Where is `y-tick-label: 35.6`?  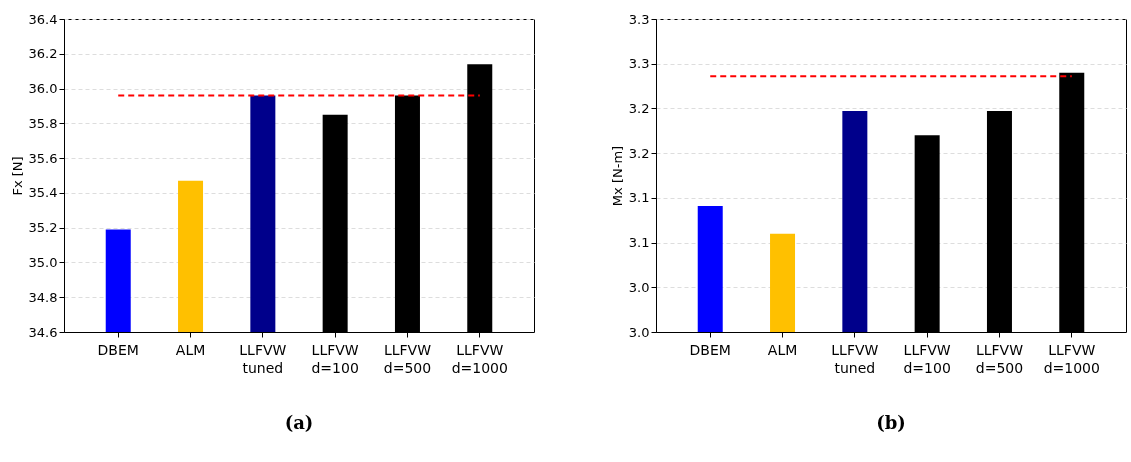 y-tick-label: 35.6 is located at coordinates (43, 158).